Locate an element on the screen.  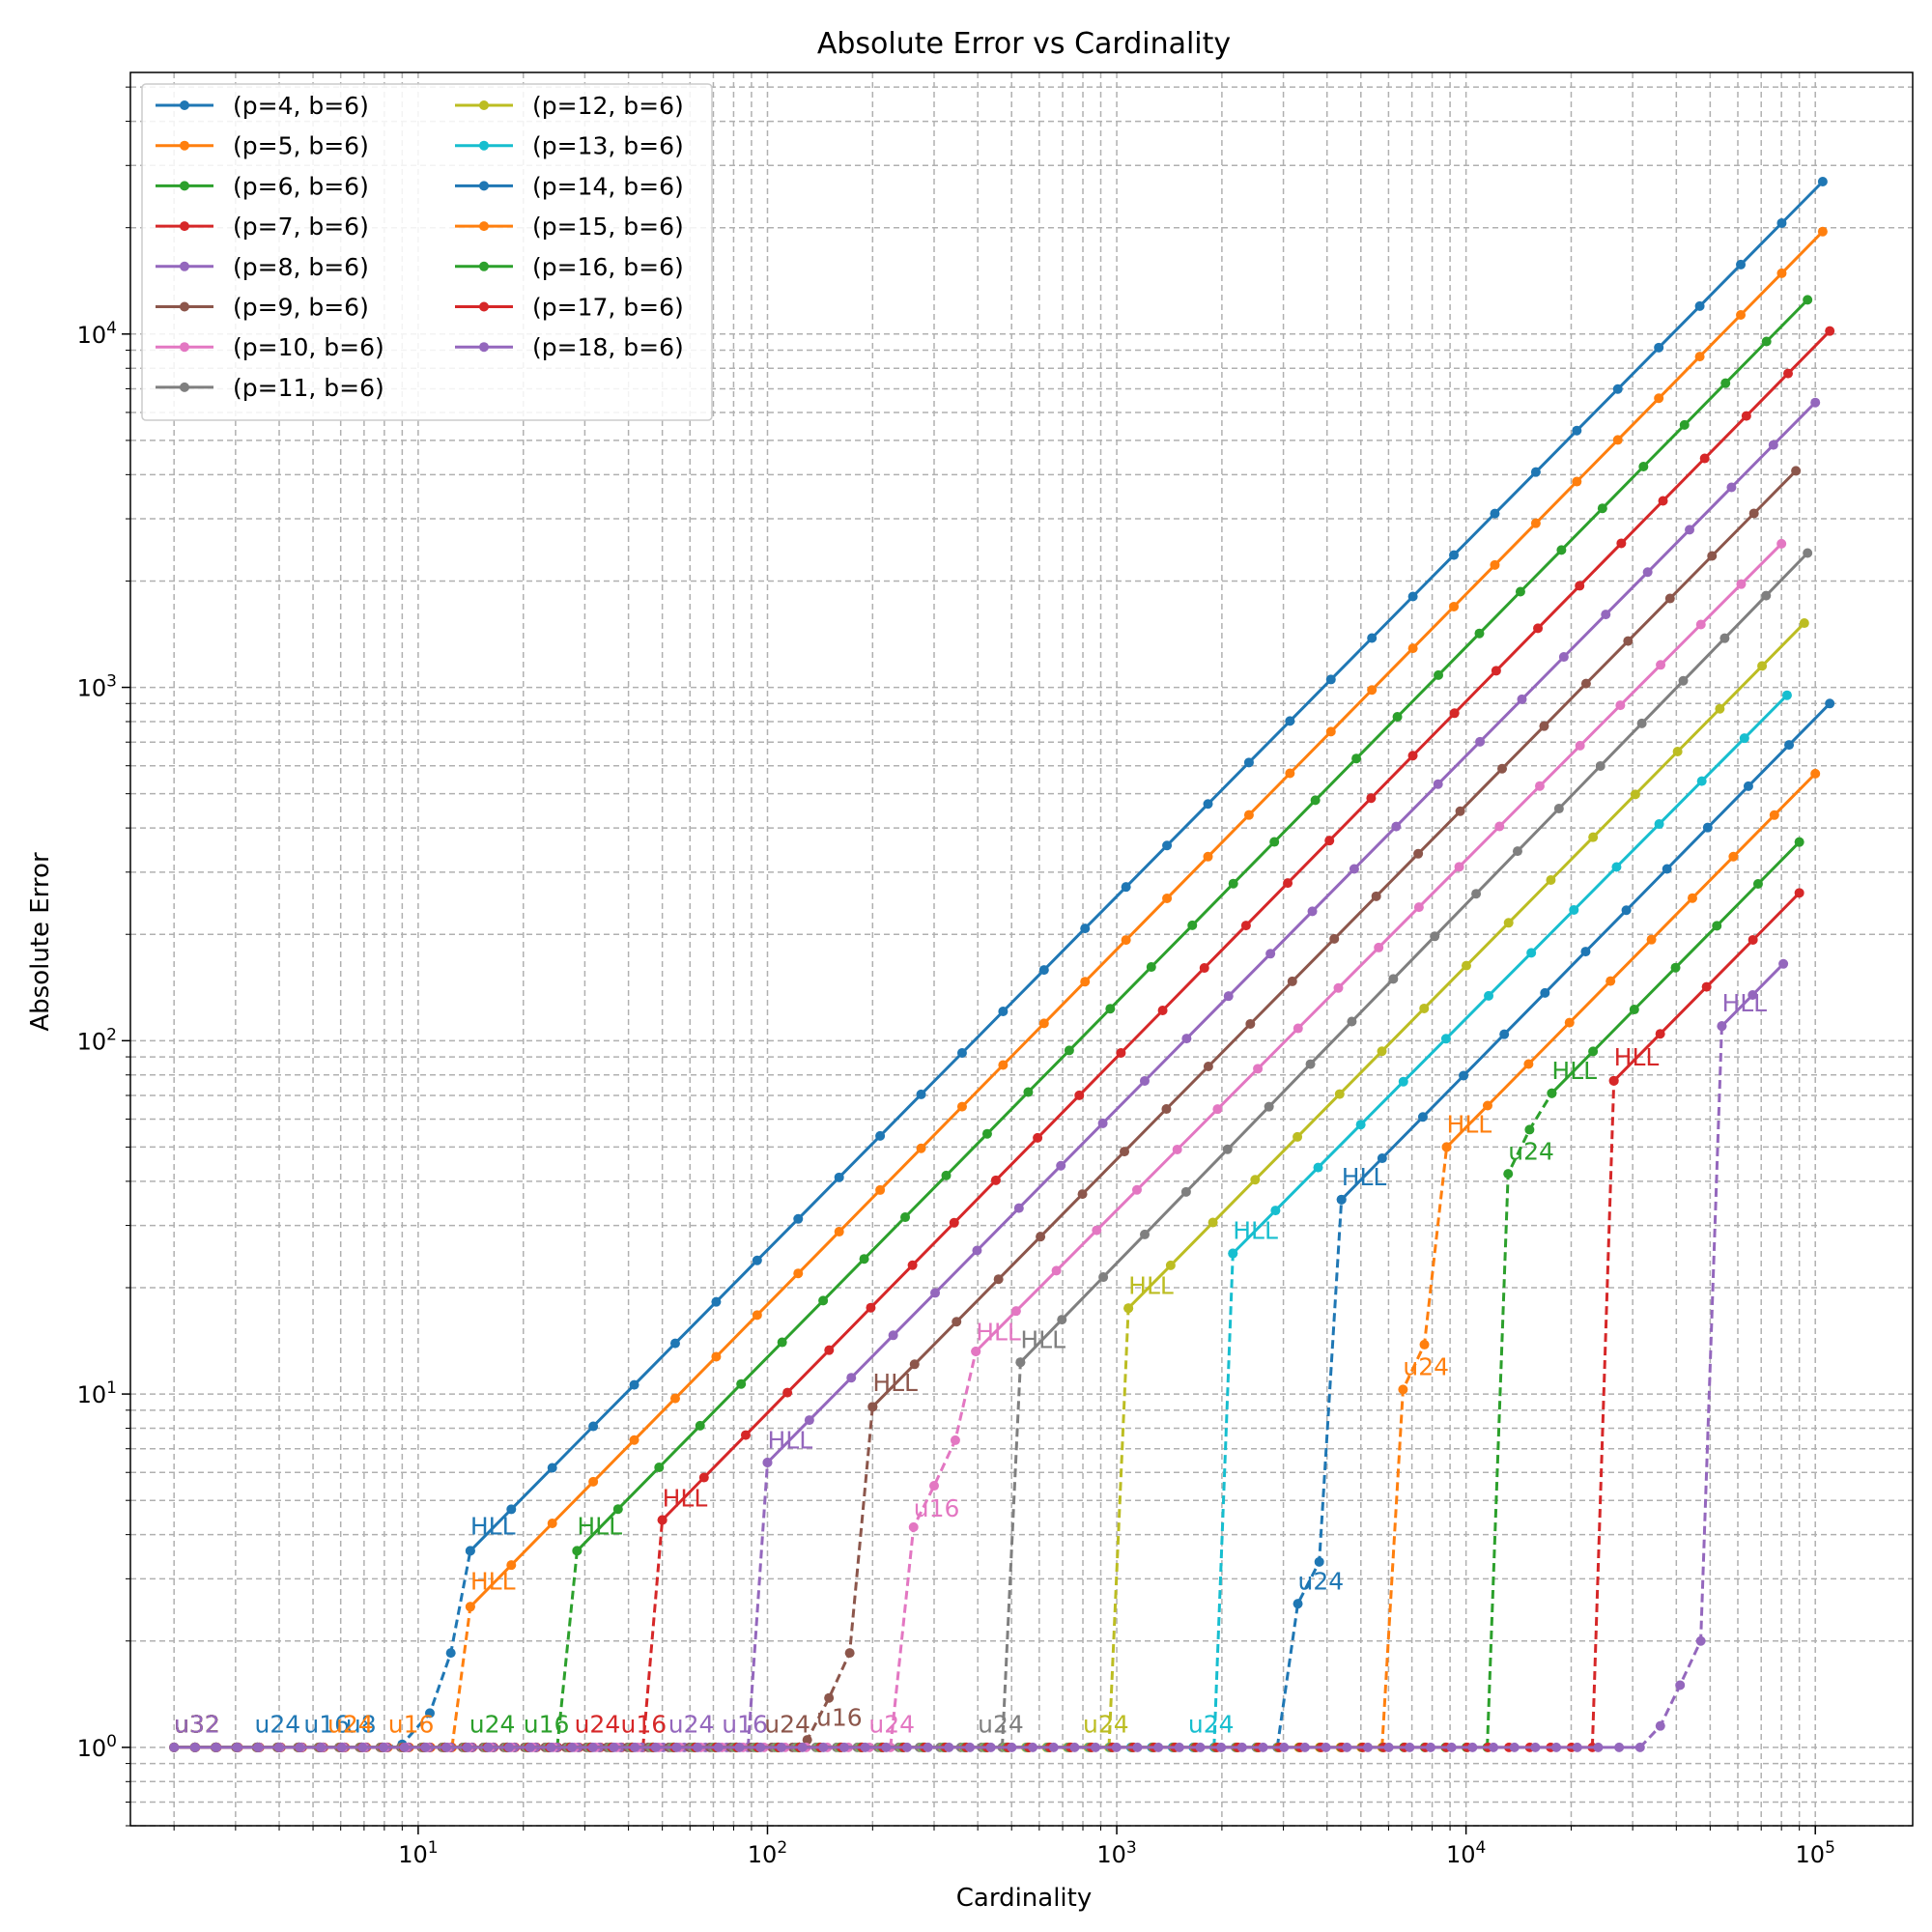
series-hll-line is located at coordinates (1510, 974).